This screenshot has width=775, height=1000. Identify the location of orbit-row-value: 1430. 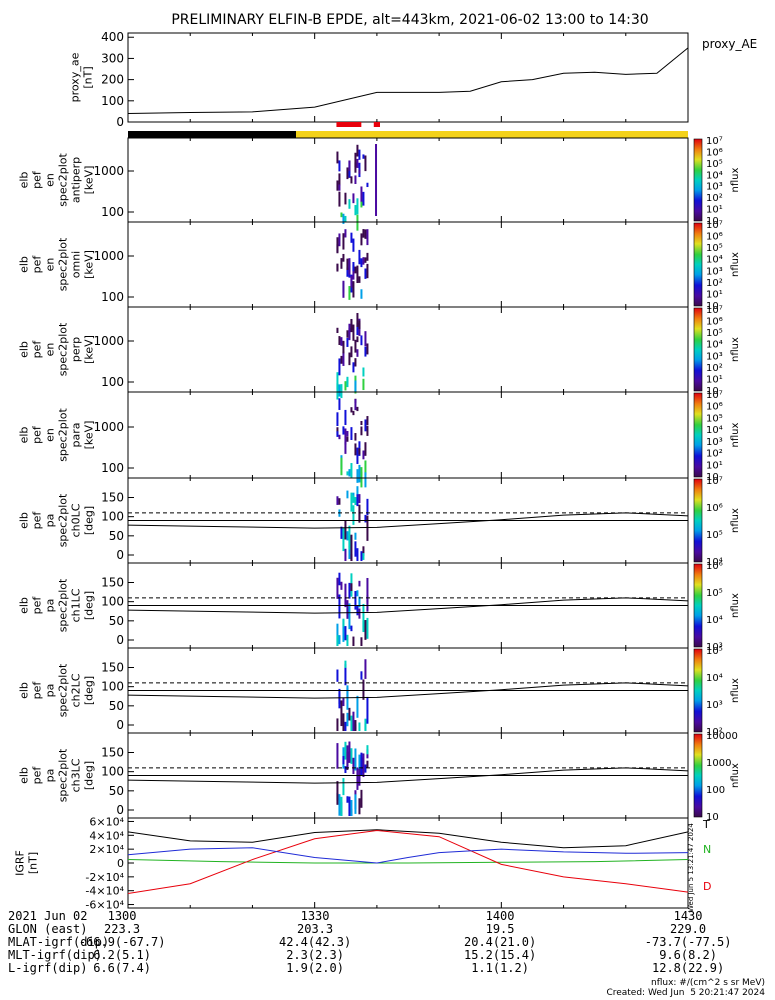
(688, 916).